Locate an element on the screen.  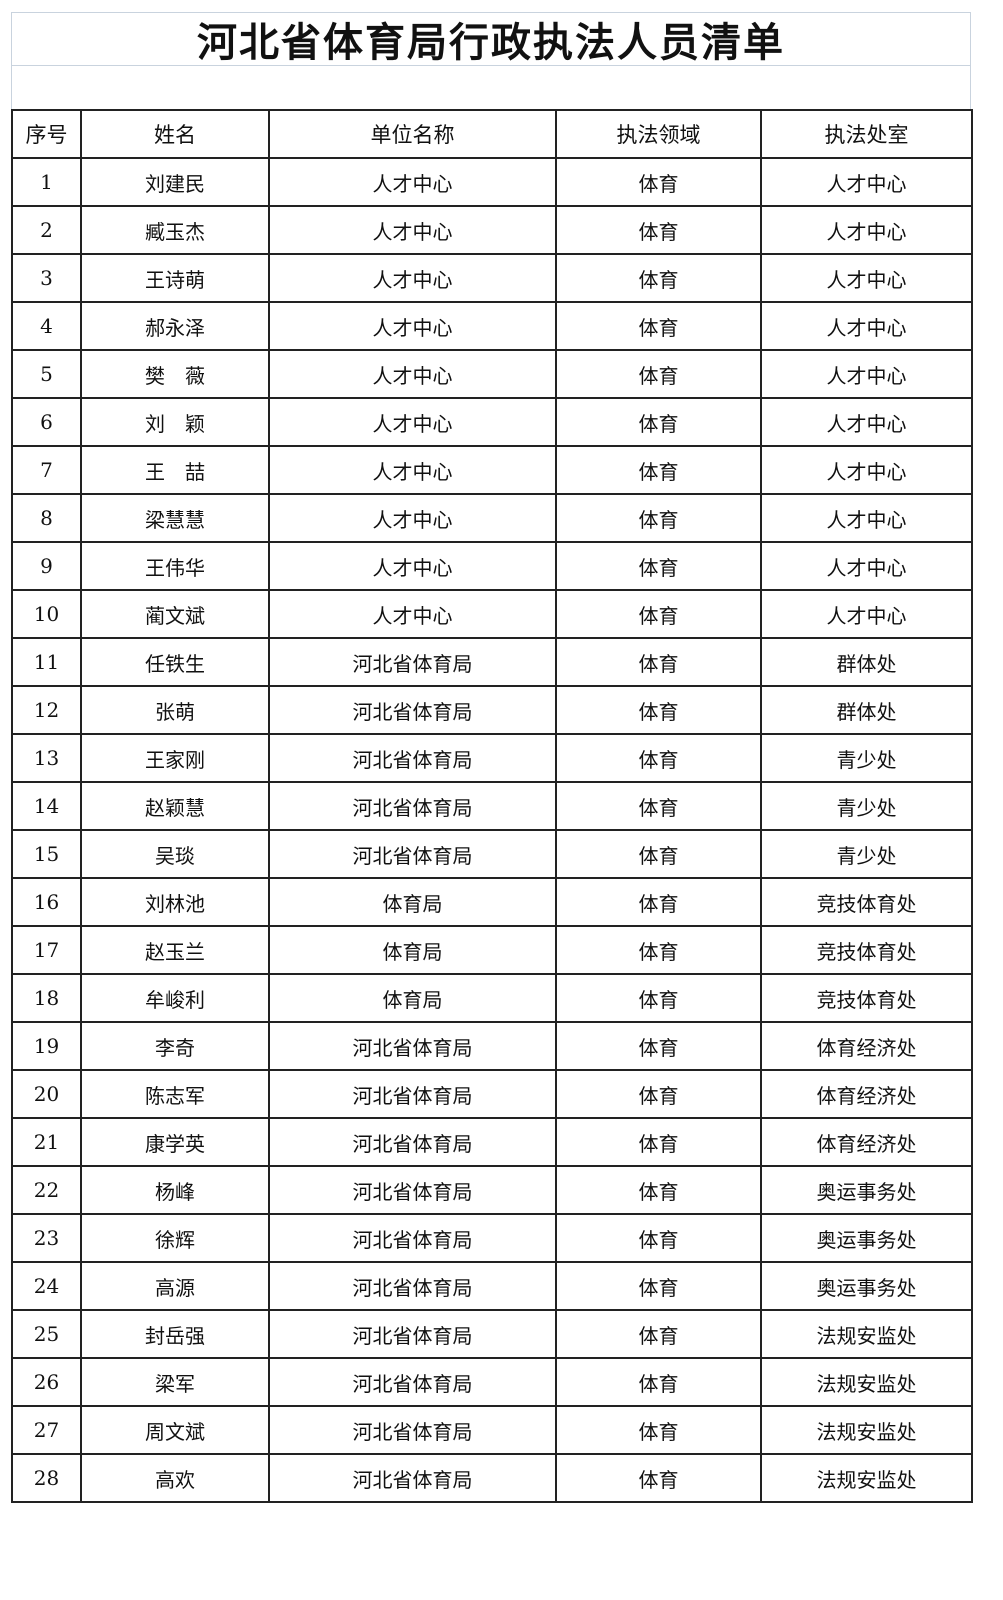
cell-name: 梁慧慧 is located at coordinates (175, 518).